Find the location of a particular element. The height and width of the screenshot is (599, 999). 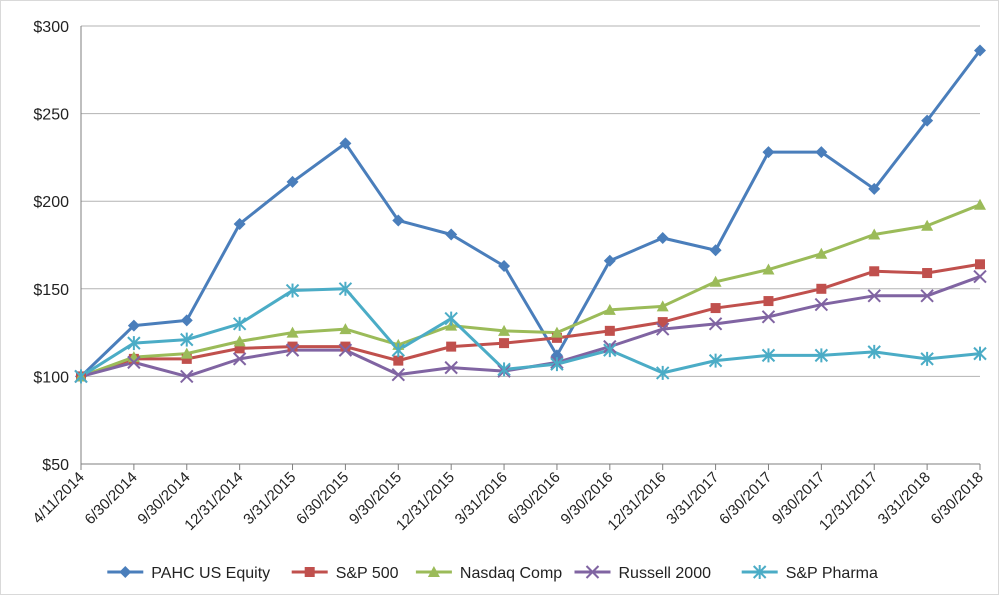

x-tick-label: 3/31/2018 is located at coordinates (904, 498).